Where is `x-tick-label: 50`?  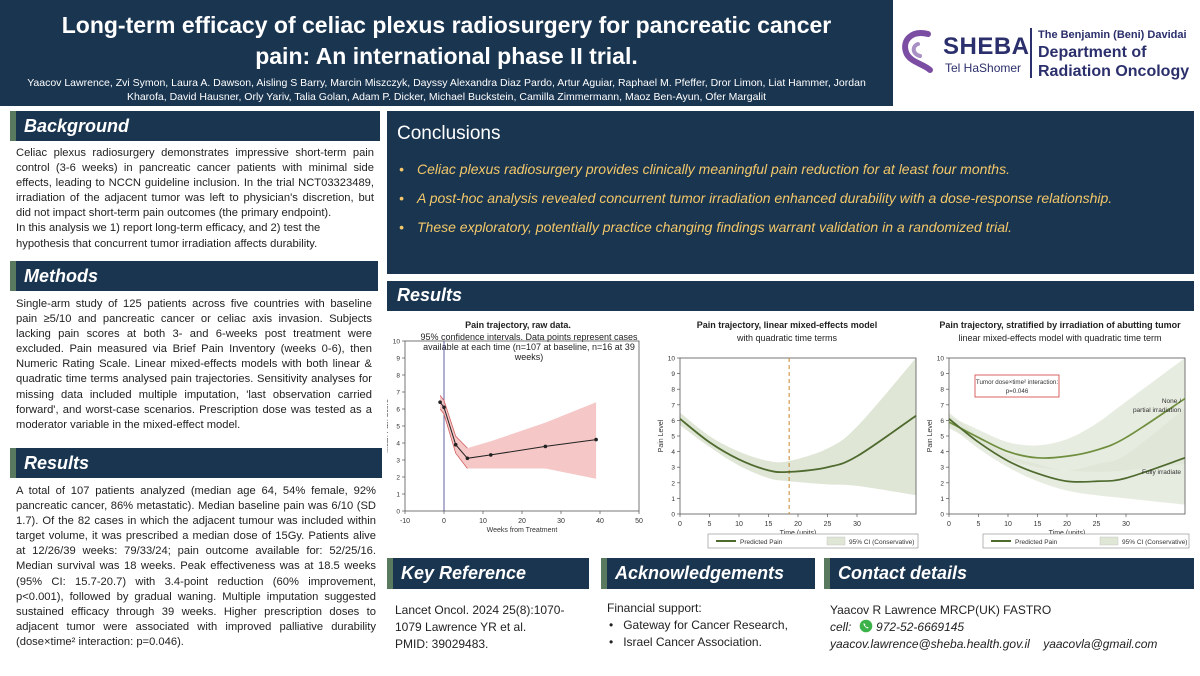
x-tick-label: 50 is located at coordinates (639, 521).